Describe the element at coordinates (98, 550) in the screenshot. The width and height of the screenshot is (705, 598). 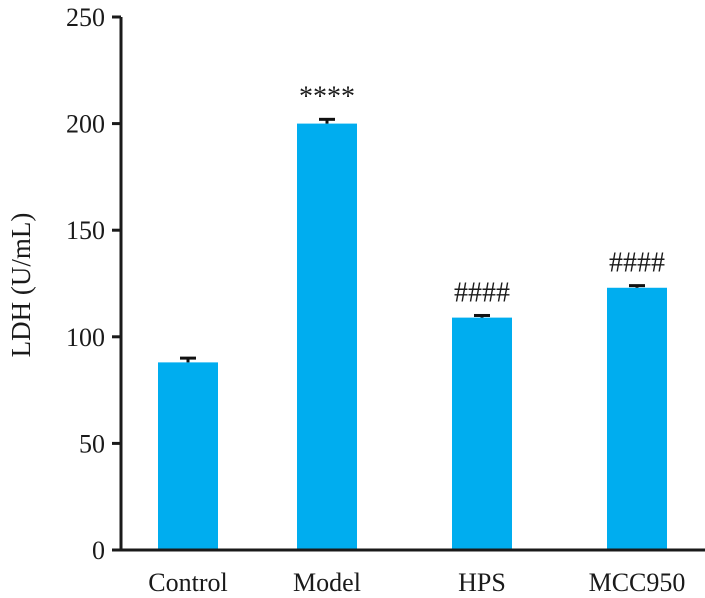
I see `y-tick-label-0: 0` at that location.